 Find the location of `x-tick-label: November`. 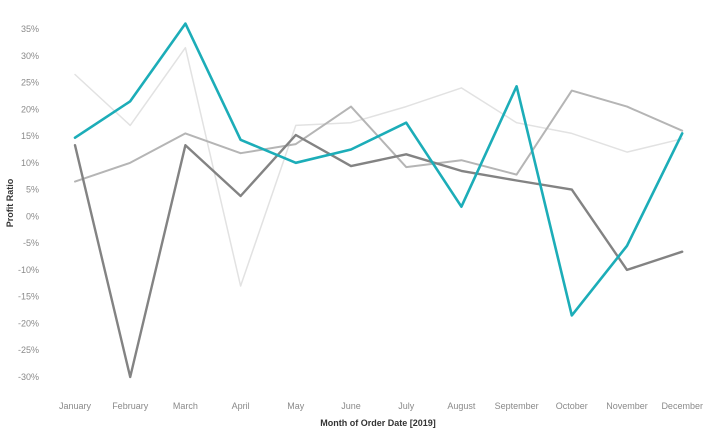

x-tick-label: November is located at coordinates (627, 406).